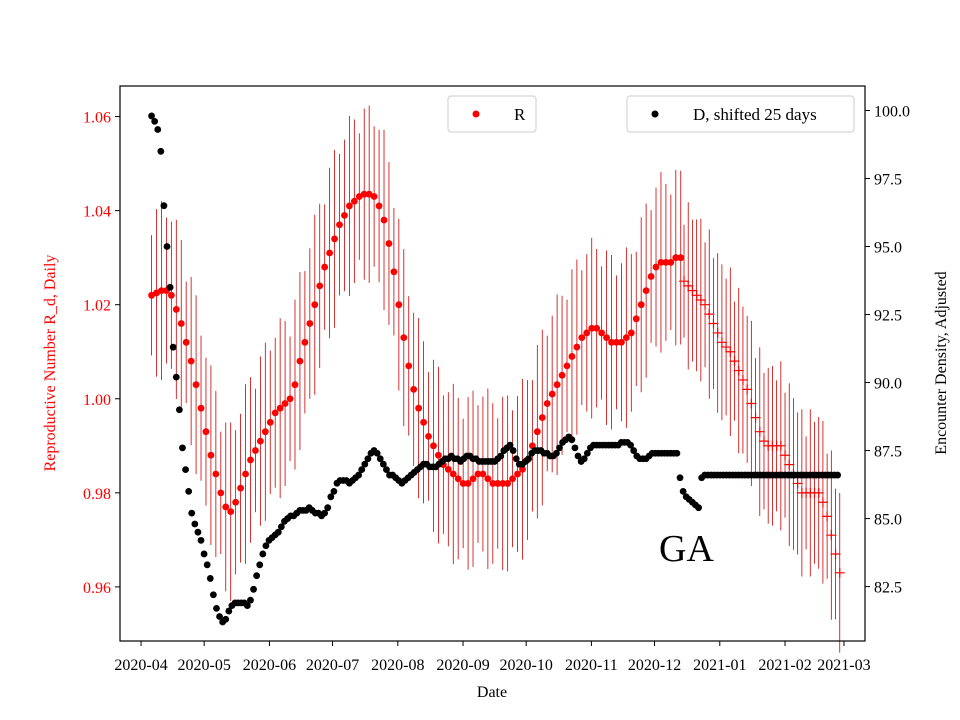  Describe the element at coordinates (97, 494) in the screenshot. I see `left-tick-label: 0.98` at that location.